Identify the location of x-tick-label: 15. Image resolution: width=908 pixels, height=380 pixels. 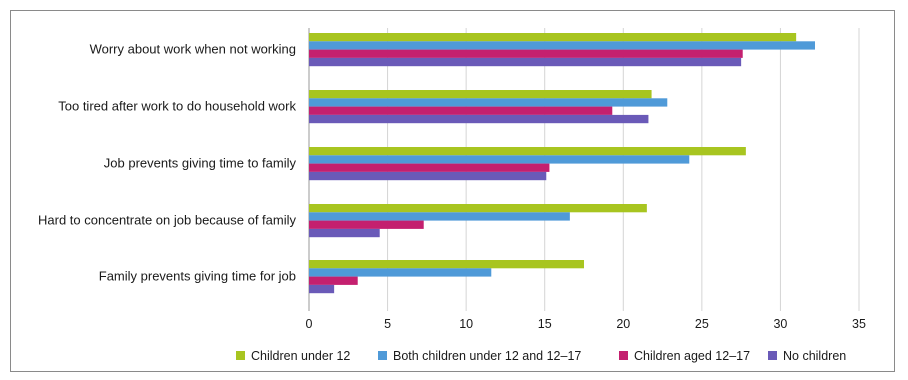
(545, 324).